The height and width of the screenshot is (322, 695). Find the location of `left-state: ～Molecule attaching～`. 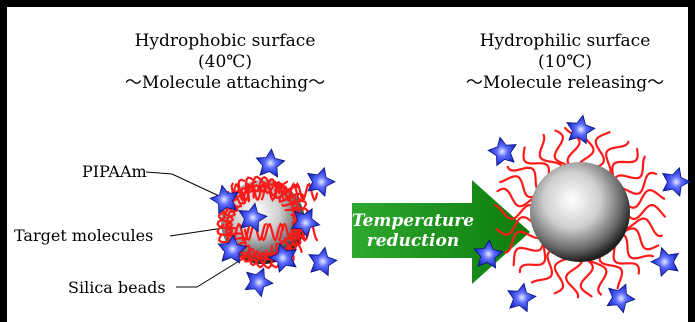

left-state: ～Molecule attaching～ is located at coordinates (225, 83).